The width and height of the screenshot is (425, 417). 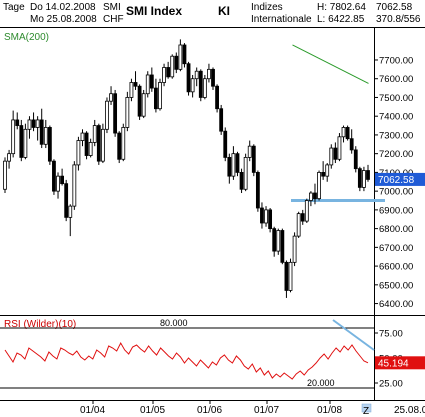 I want to click on x-tick-label: 01/07, so click(x=266, y=410).